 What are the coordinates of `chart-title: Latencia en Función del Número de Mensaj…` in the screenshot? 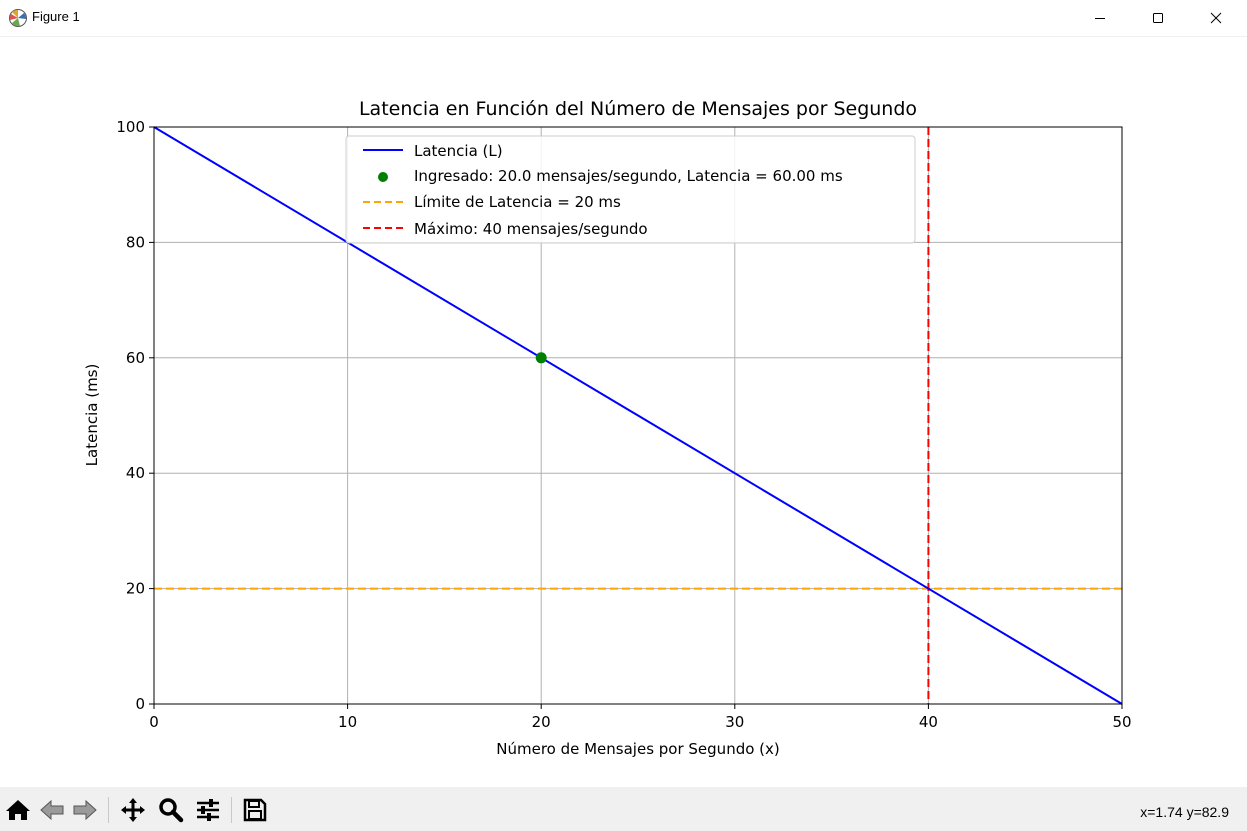 It's located at (638, 109).